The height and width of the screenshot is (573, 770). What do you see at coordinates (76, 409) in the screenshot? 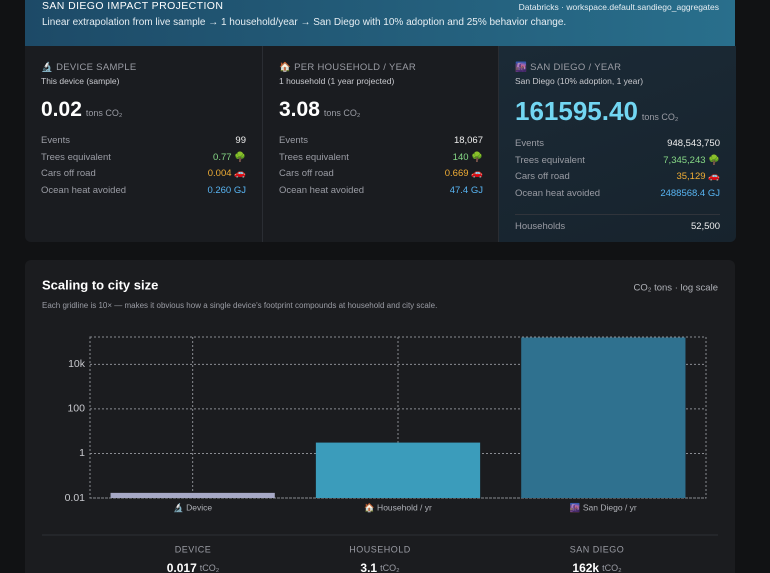
I see `y-tick-label: 100` at bounding box center [76, 409].